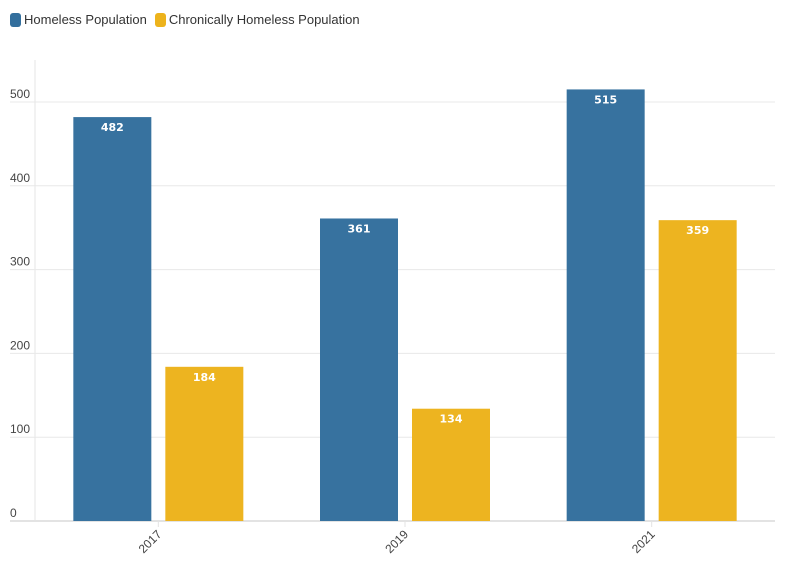  Describe the element at coordinates (112, 319) in the screenshot. I see `bar-homeless-population-2017` at that location.